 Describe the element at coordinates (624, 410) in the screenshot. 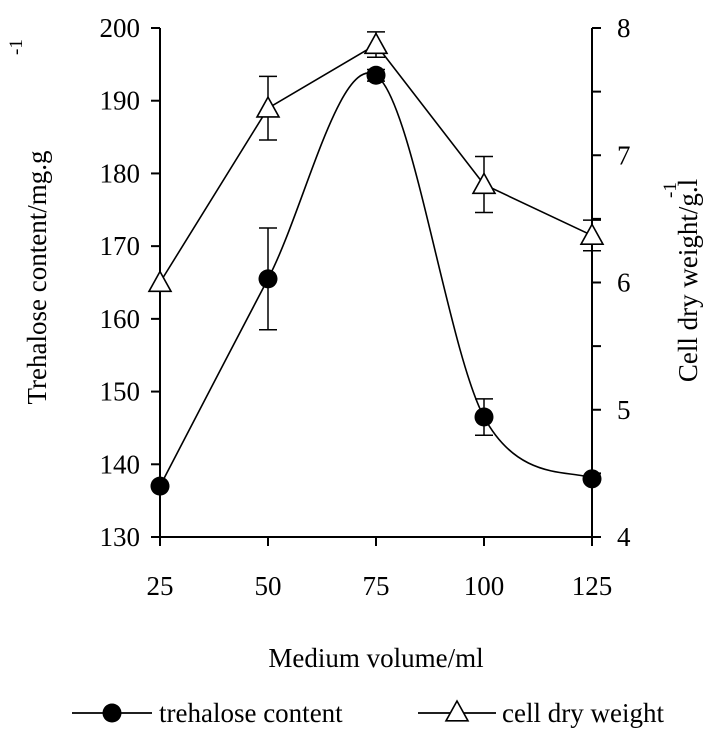

I see `right-tick-label: 5` at that location.